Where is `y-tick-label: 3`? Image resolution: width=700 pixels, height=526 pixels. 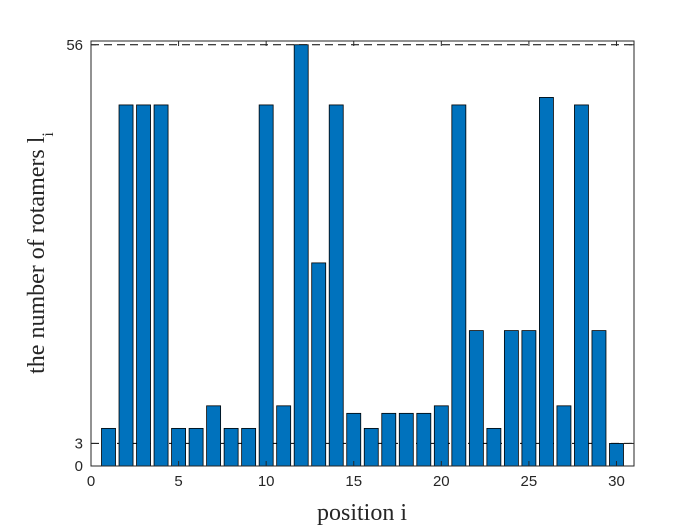 y-tick-label: 3 is located at coordinates (79, 443).